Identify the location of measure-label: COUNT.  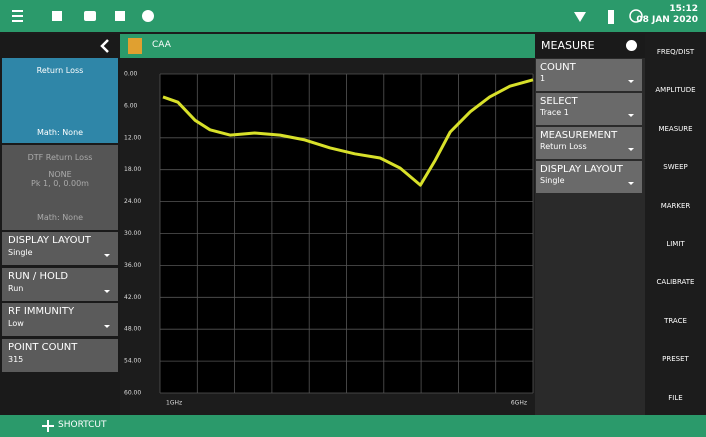
(558, 67).